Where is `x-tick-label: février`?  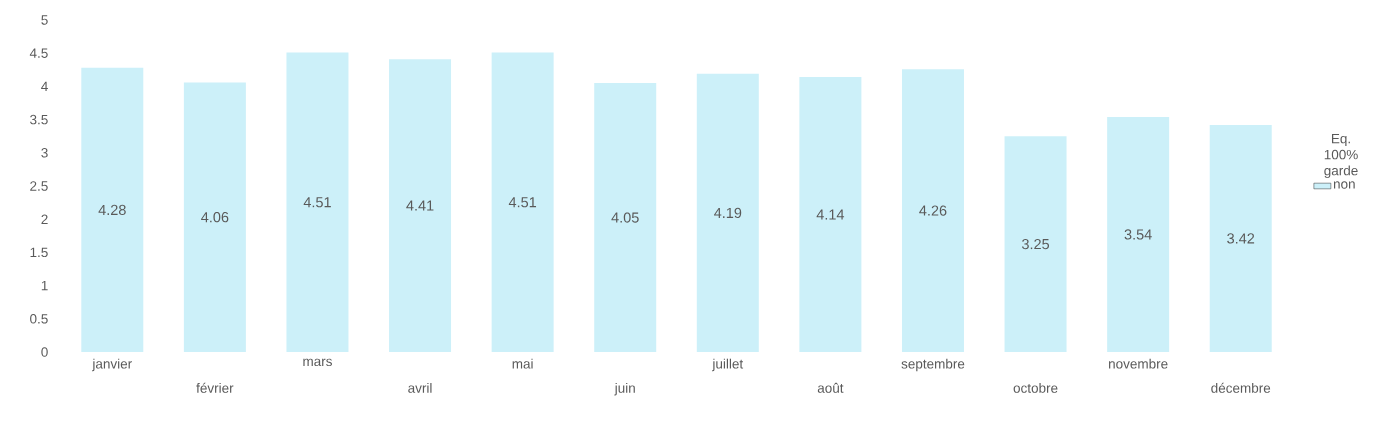 x-tick-label: février is located at coordinates (215, 387).